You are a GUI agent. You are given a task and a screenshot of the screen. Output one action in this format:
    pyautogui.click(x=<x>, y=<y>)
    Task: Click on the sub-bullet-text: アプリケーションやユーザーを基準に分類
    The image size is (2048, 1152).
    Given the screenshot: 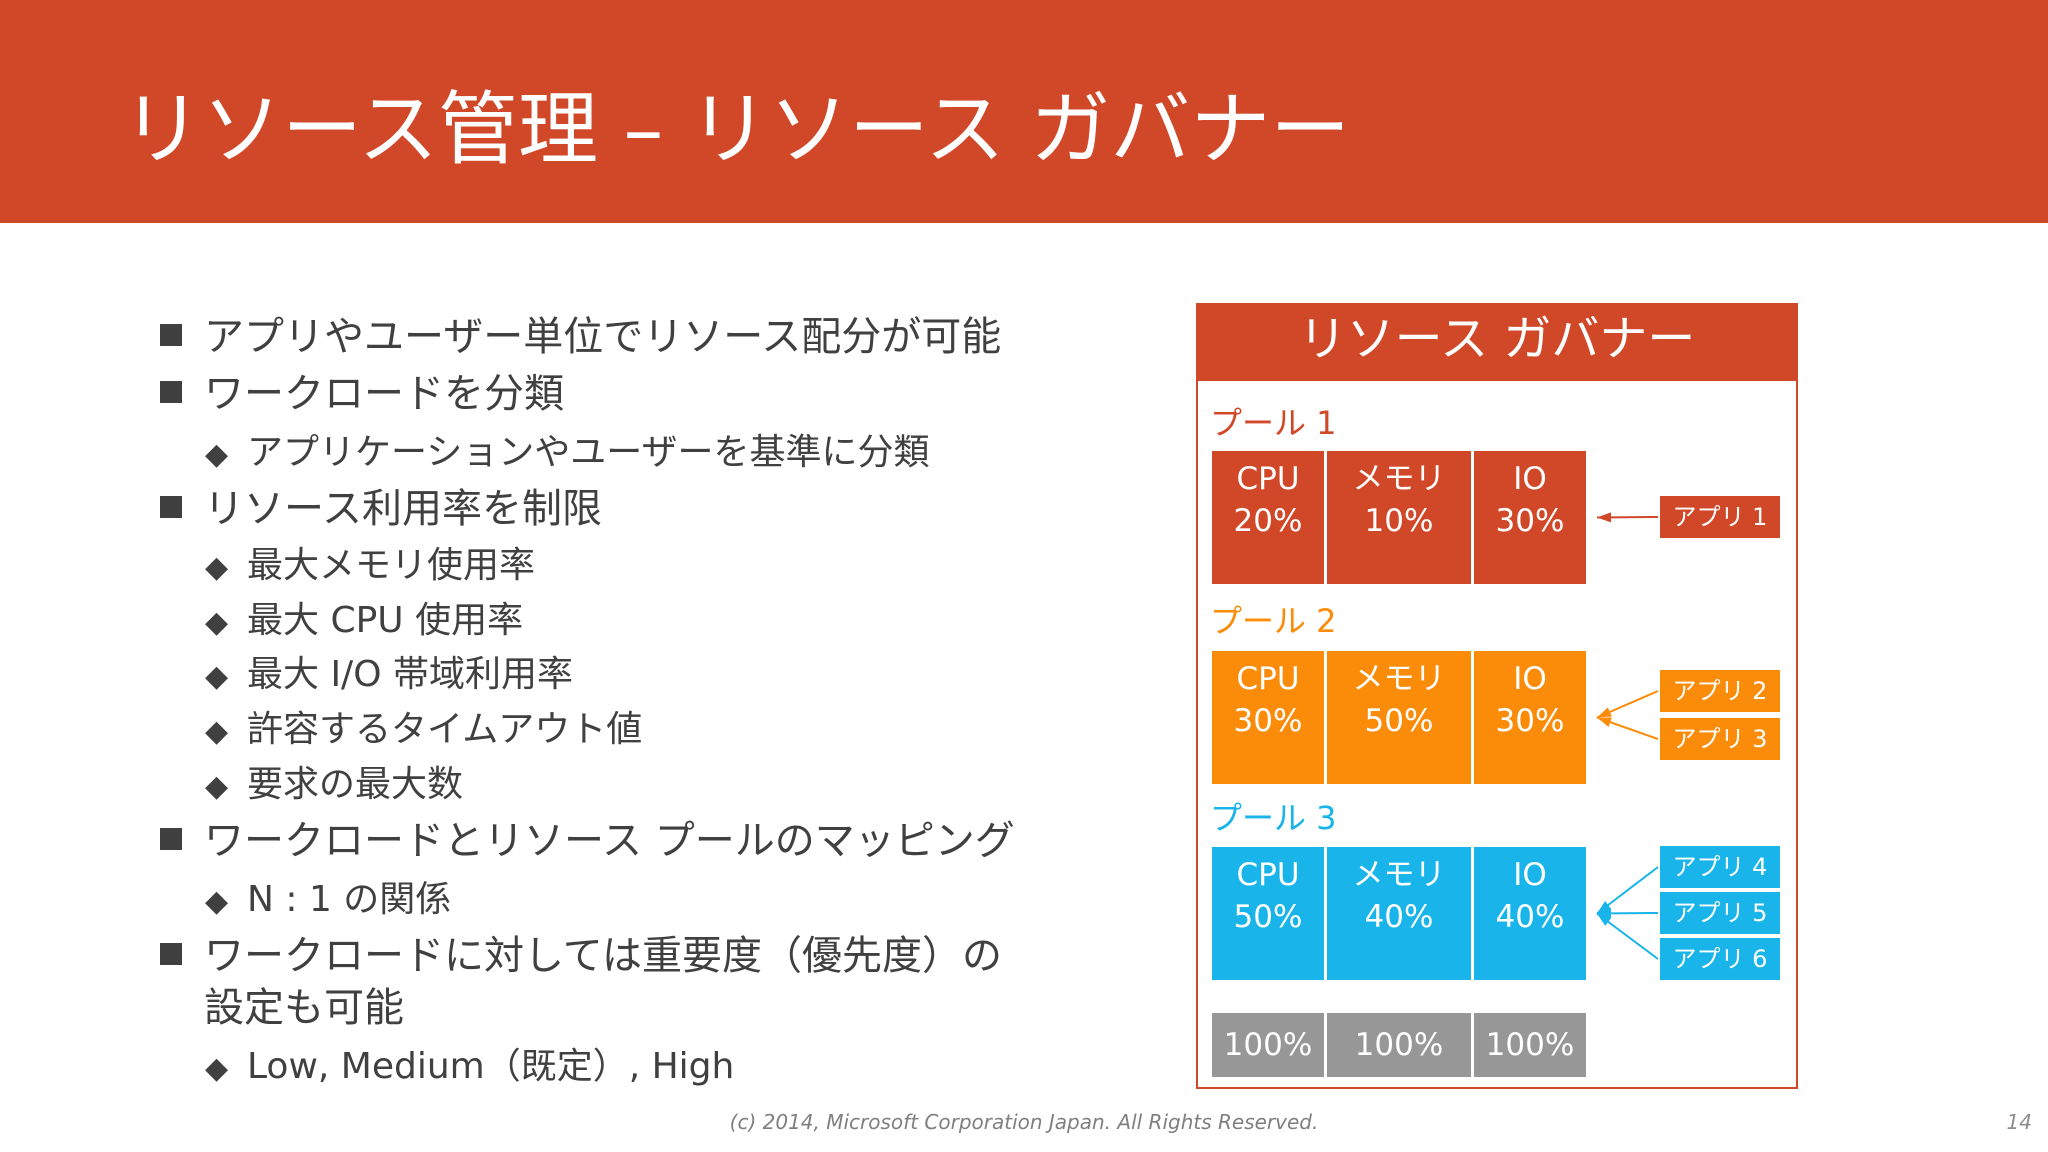 What is the action you would take?
    pyautogui.click(x=588, y=452)
    